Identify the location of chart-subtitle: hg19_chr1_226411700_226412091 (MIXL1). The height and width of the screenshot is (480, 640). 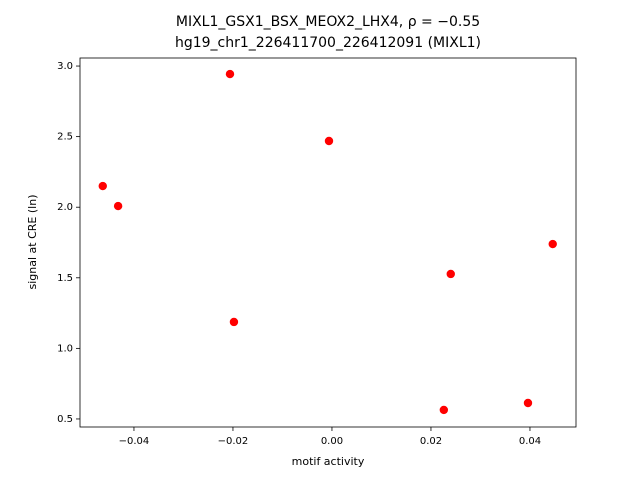
(328, 43).